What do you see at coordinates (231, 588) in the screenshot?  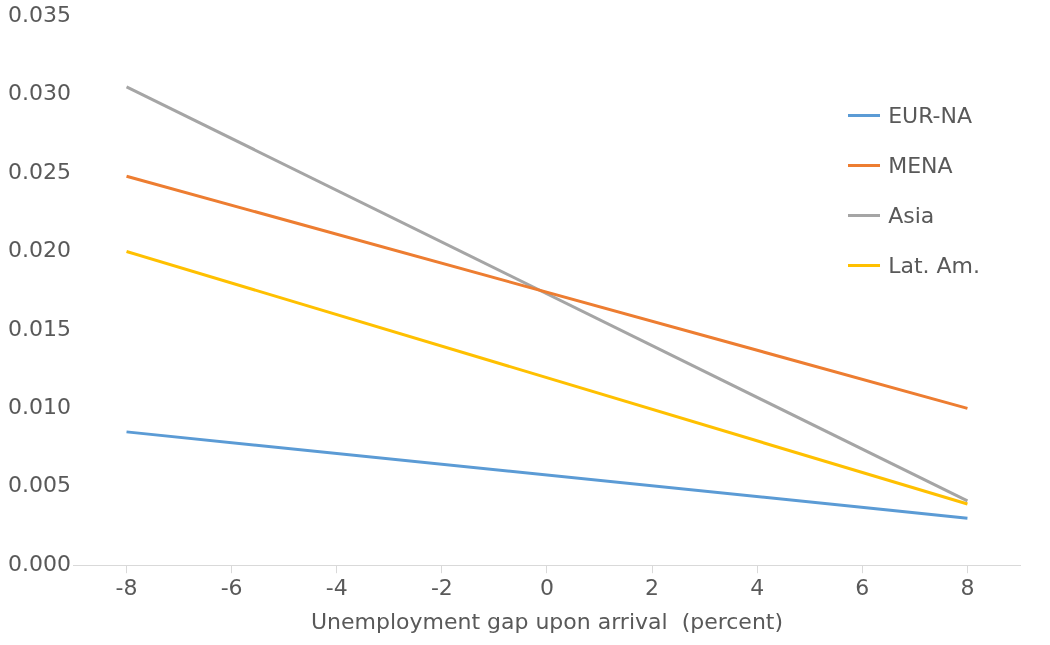 I see `x-tick-label: -6` at bounding box center [231, 588].